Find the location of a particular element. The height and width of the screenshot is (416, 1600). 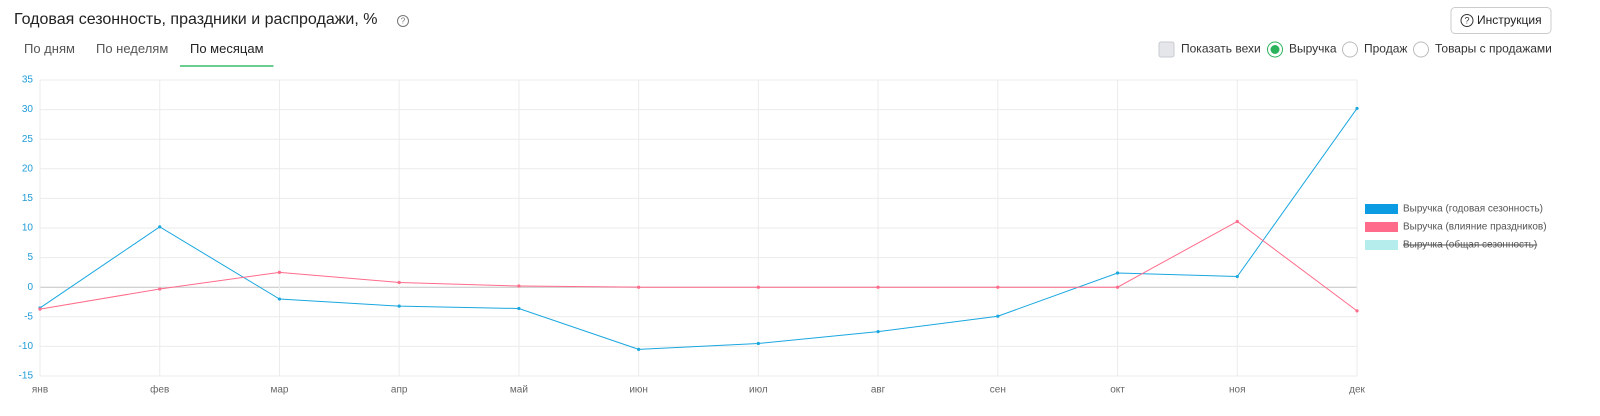

help-icon: ? is located at coordinates (403, 21).